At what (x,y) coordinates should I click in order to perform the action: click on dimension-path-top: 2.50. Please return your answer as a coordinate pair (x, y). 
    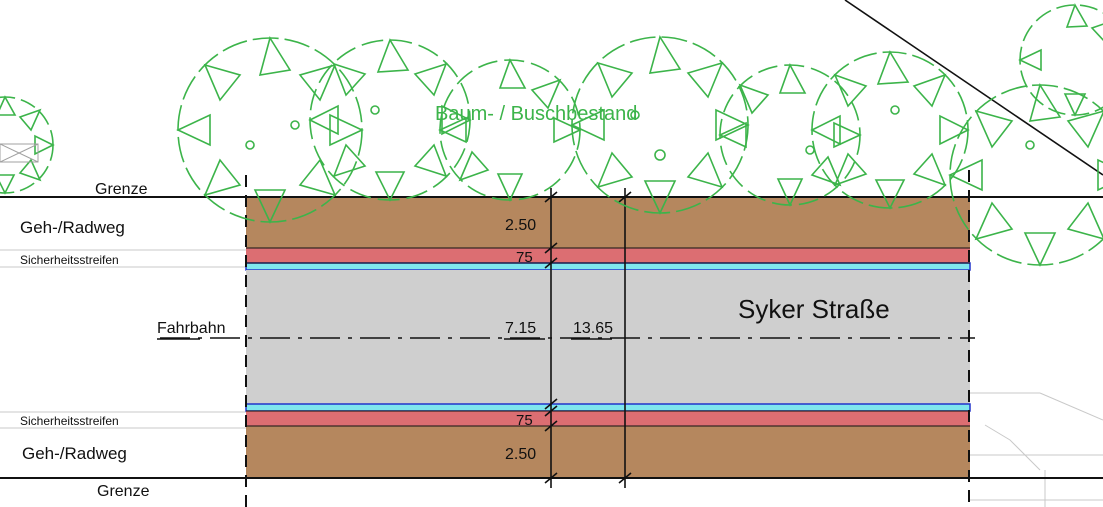
    Looking at the image, I should click on (520, 225).